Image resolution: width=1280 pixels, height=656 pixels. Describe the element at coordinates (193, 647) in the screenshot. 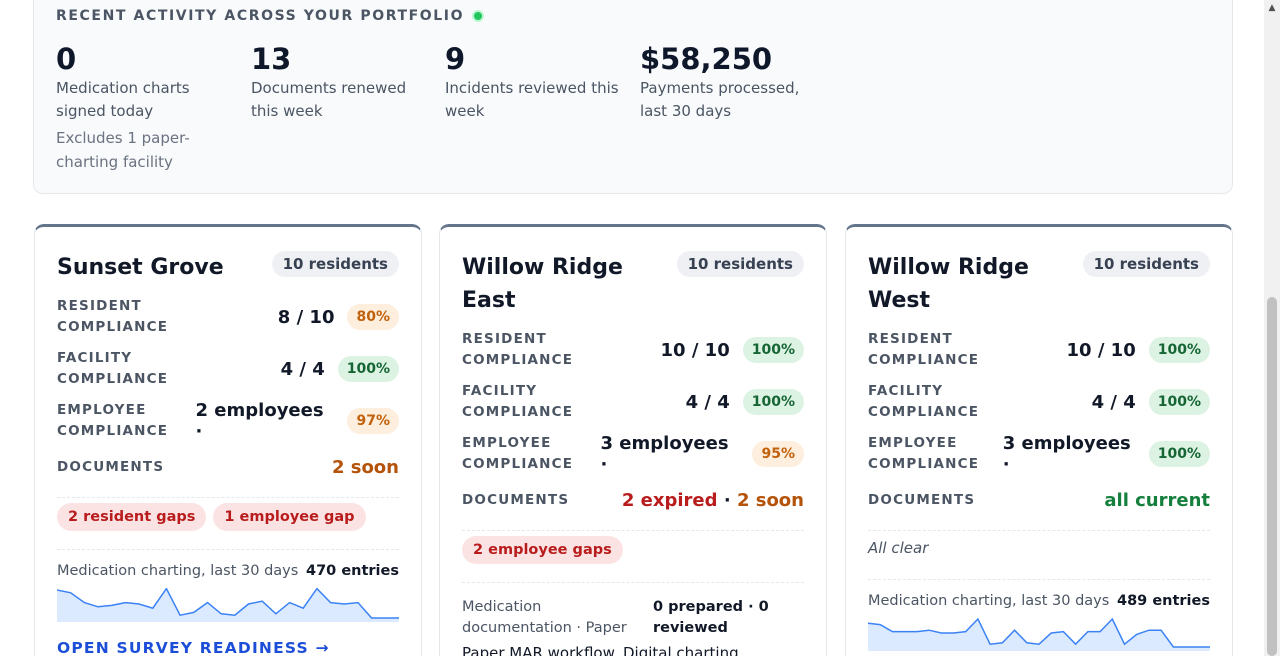

I see `open-survey-readiness-link: OPEN SURVEY READINESS →` at that location.